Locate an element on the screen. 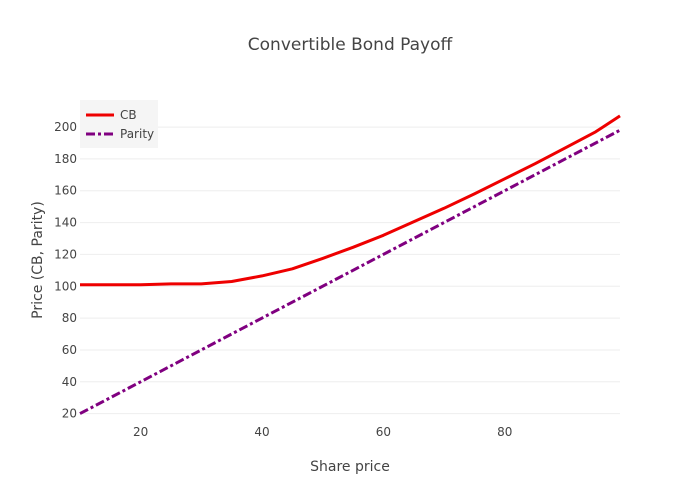  y-axis-title: Price (CB, Parity) is located at coordinates (38, 260).